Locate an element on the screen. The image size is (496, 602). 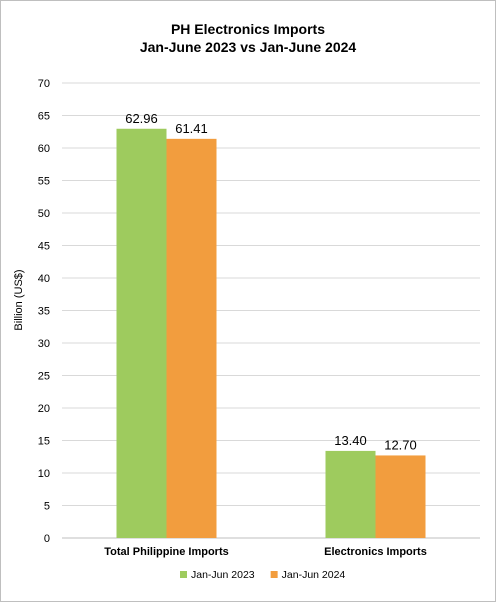
y-tick-label: 40 is located at coordinates (44, 279).